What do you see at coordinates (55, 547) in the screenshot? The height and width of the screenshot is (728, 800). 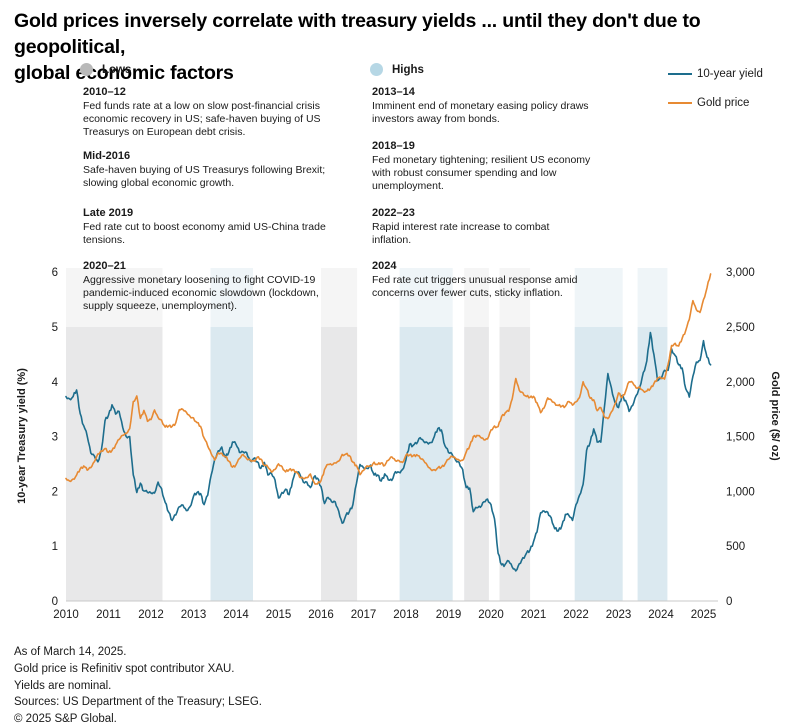 I see `y-left-tick-label: 1` at bounding box center [55, 547].